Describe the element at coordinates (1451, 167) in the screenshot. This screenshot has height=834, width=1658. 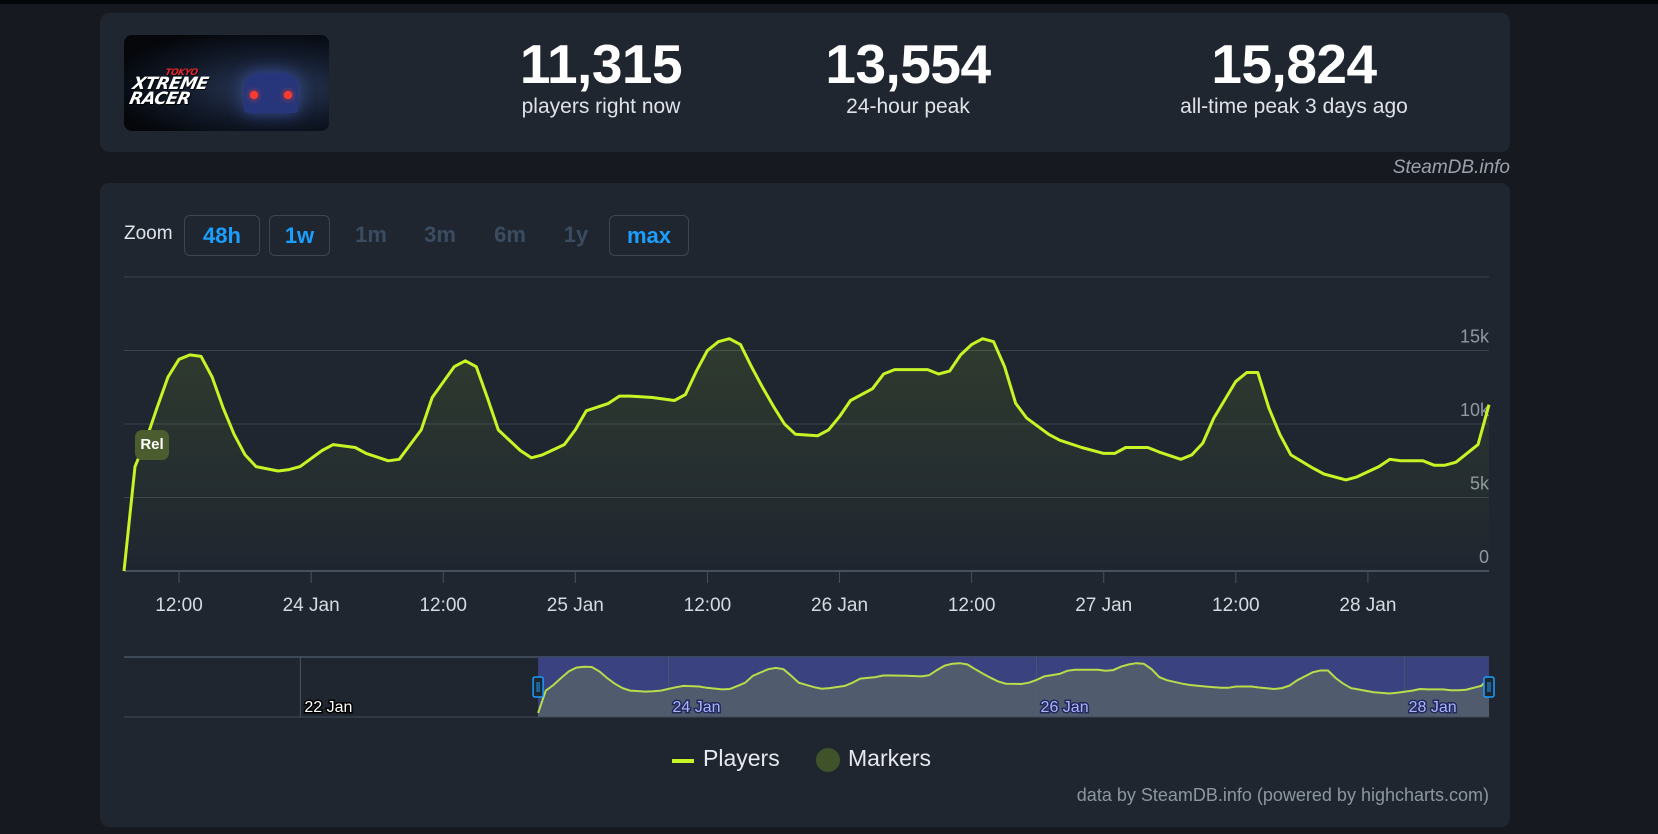
I see `steamdb-credit: SteamDB.info` at that location.